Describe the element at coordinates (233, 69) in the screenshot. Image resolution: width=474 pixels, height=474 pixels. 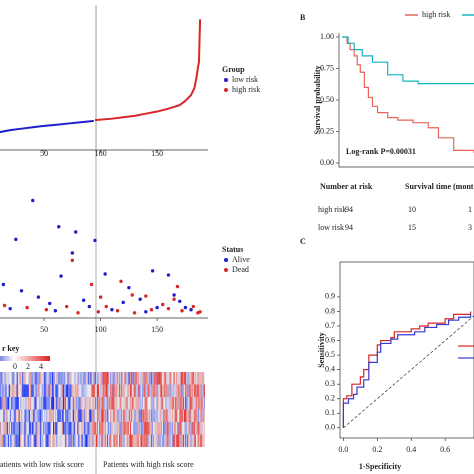
I see `legend-title: Group` at that location.